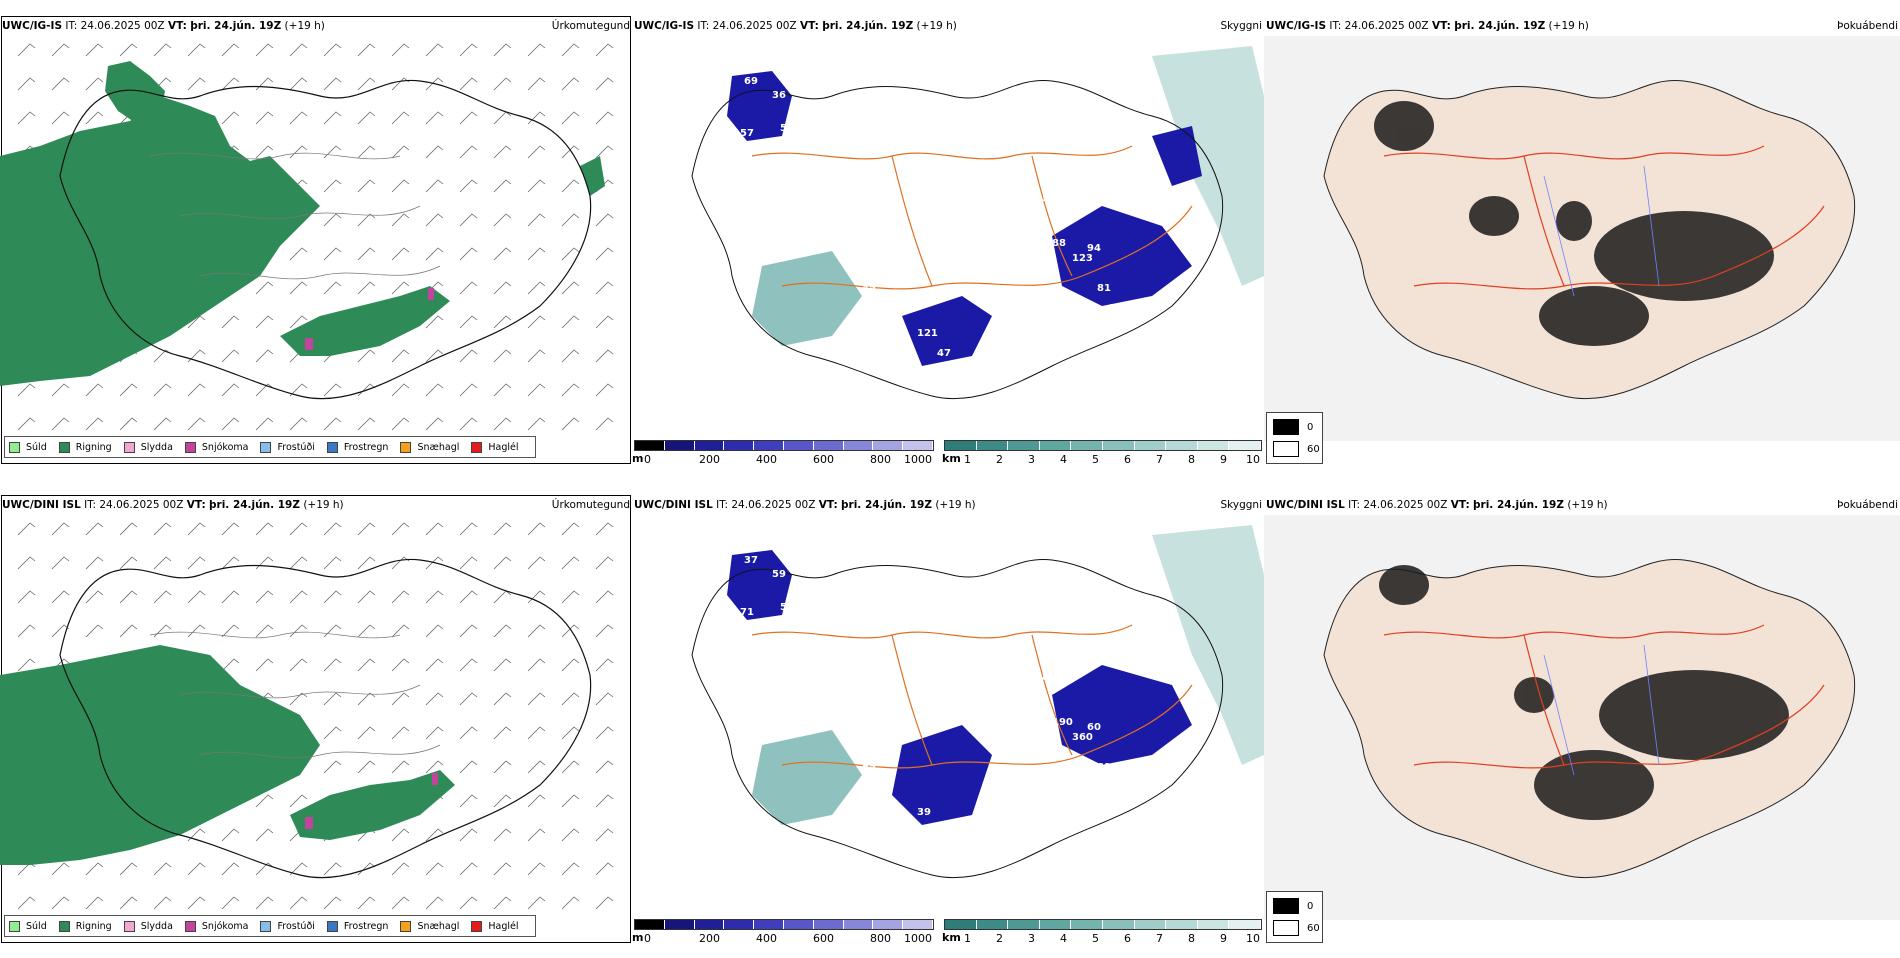 Image resolution: width=1900 pixels, height=958 pixels. What do you see at coordinates (989, 188) in the screenshot?
I see `ceiling-label: 75` at bounding box center [989, 188].